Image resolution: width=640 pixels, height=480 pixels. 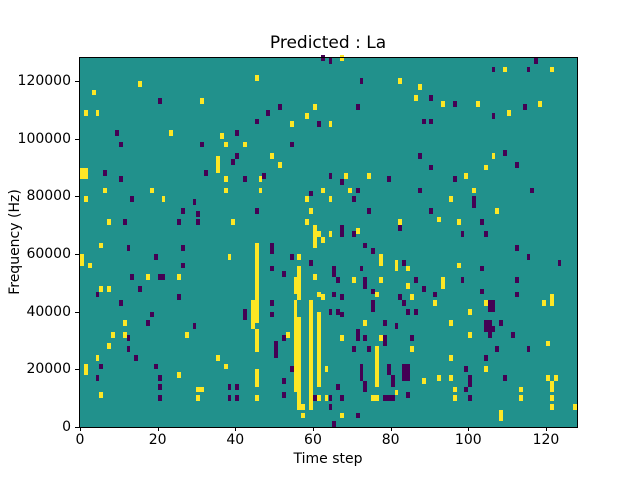 I want to click on y-tick-label: 20000, so click(x=48, y=369).